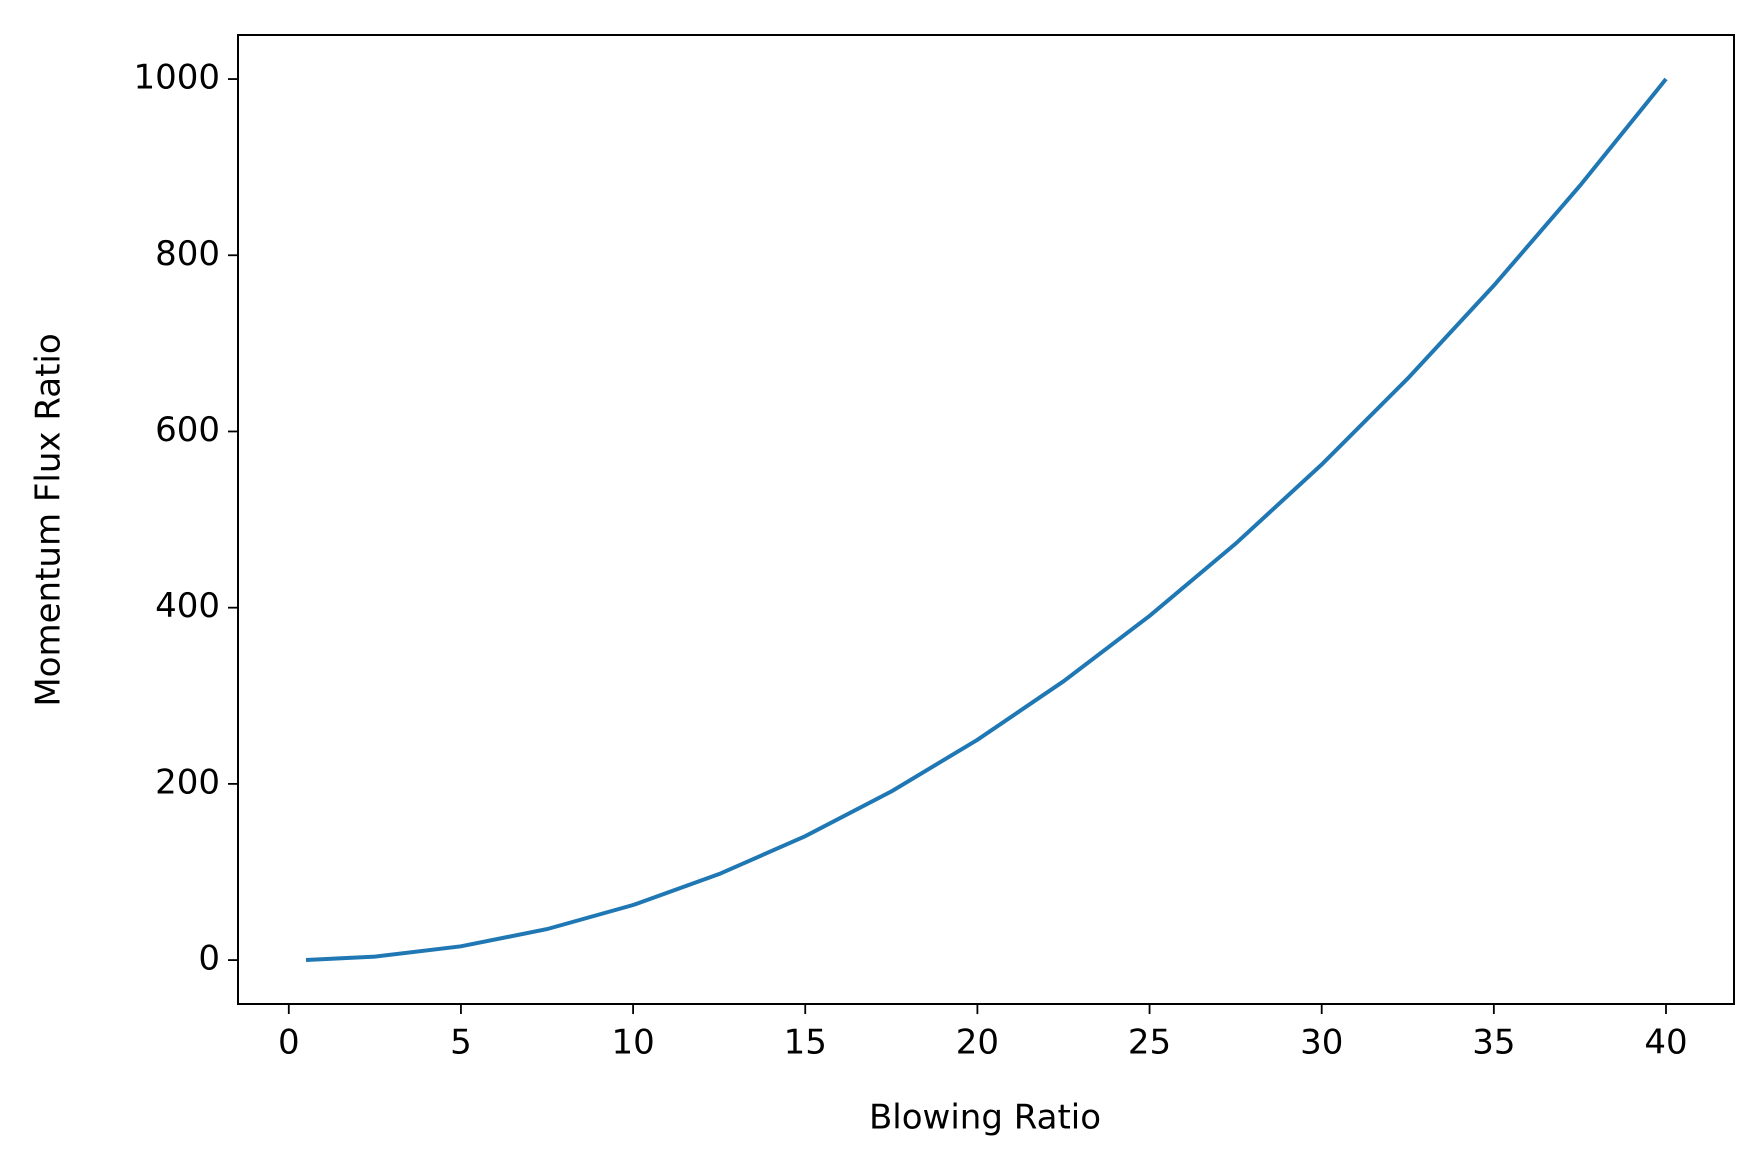 Image resolution: width=1760 pixels, height=1168 pixels. What do you see at coordinates (1665, 1043) in the screenshot?
I see `x-tick-label: 40` at bounding box center [1665, 1043].